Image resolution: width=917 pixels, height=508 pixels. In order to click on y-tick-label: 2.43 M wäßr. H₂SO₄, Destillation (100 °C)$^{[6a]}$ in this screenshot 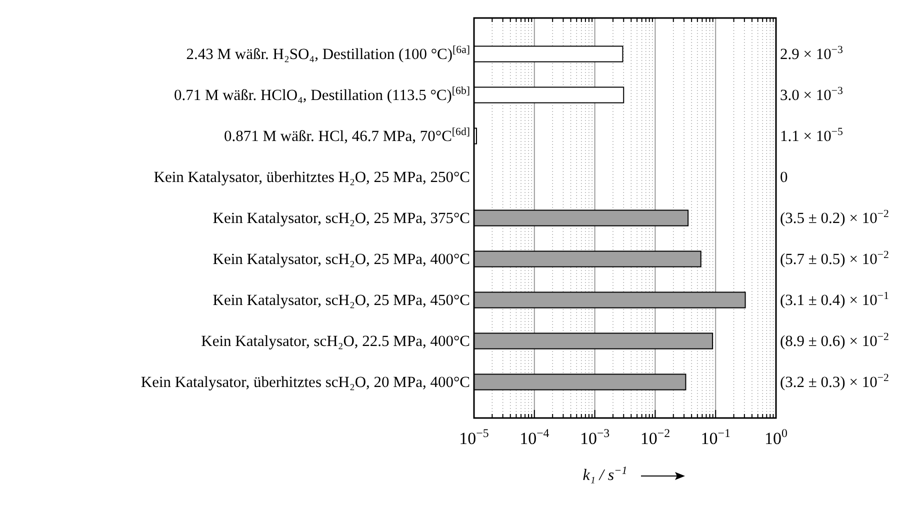, I will do `click(328, 53)`.